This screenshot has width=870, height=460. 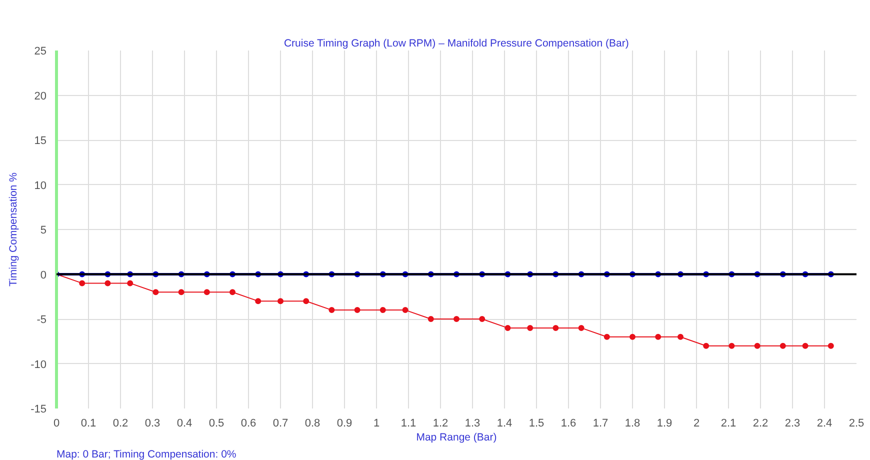 I want to click on x-axis-title: Map Range (Bar), so click(x=456, y=438).